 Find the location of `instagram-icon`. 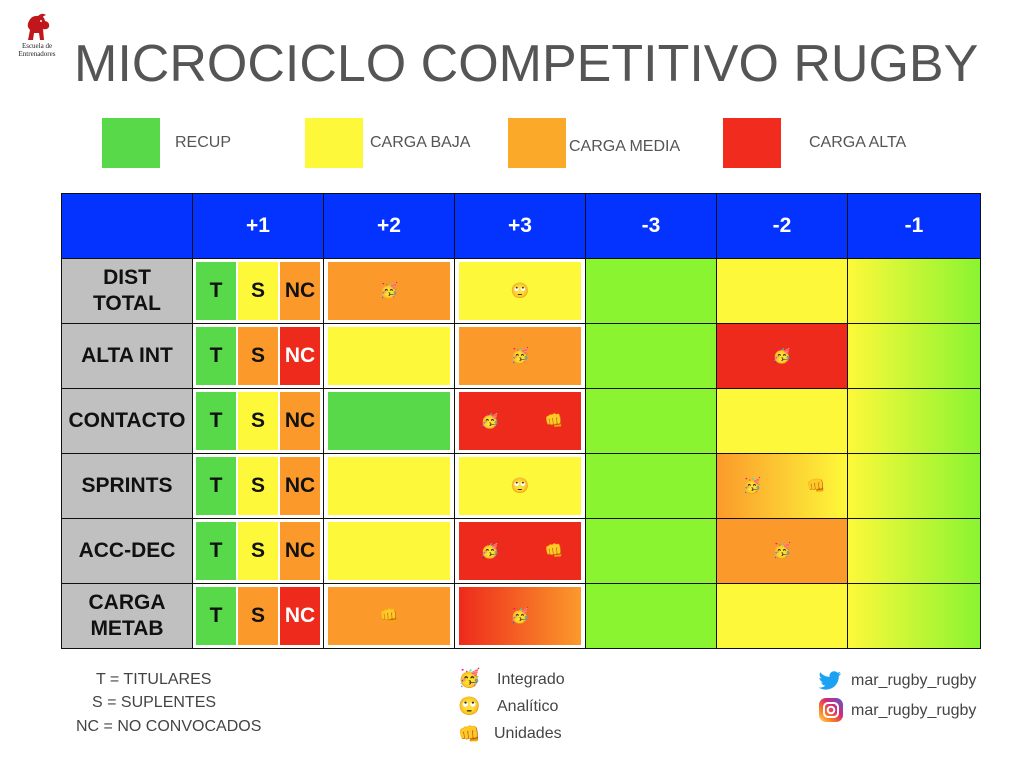

instagram-icon is located at coordinates (831, 710).